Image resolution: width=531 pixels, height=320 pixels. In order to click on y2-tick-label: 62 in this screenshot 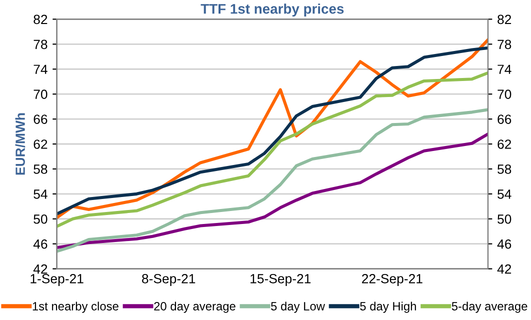, I will do `click(505, 144)`.